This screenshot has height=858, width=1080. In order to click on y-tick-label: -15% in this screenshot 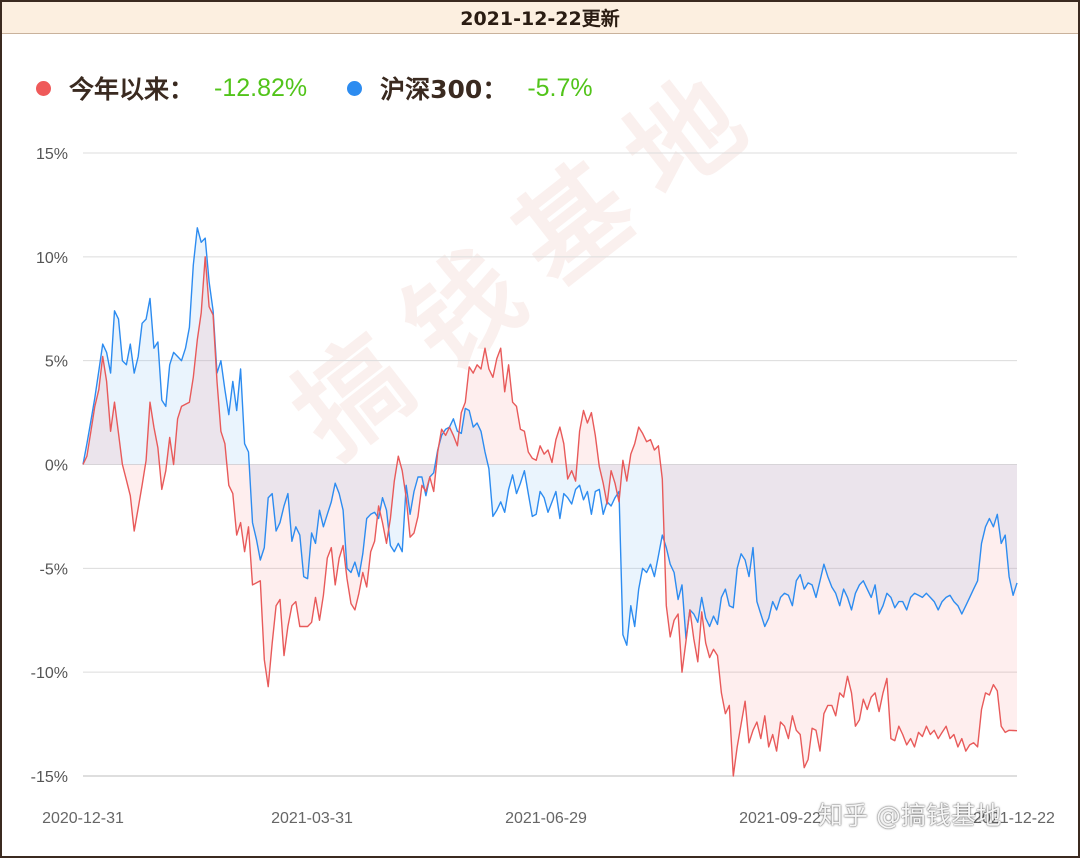, I will do `click(49, 777)`.